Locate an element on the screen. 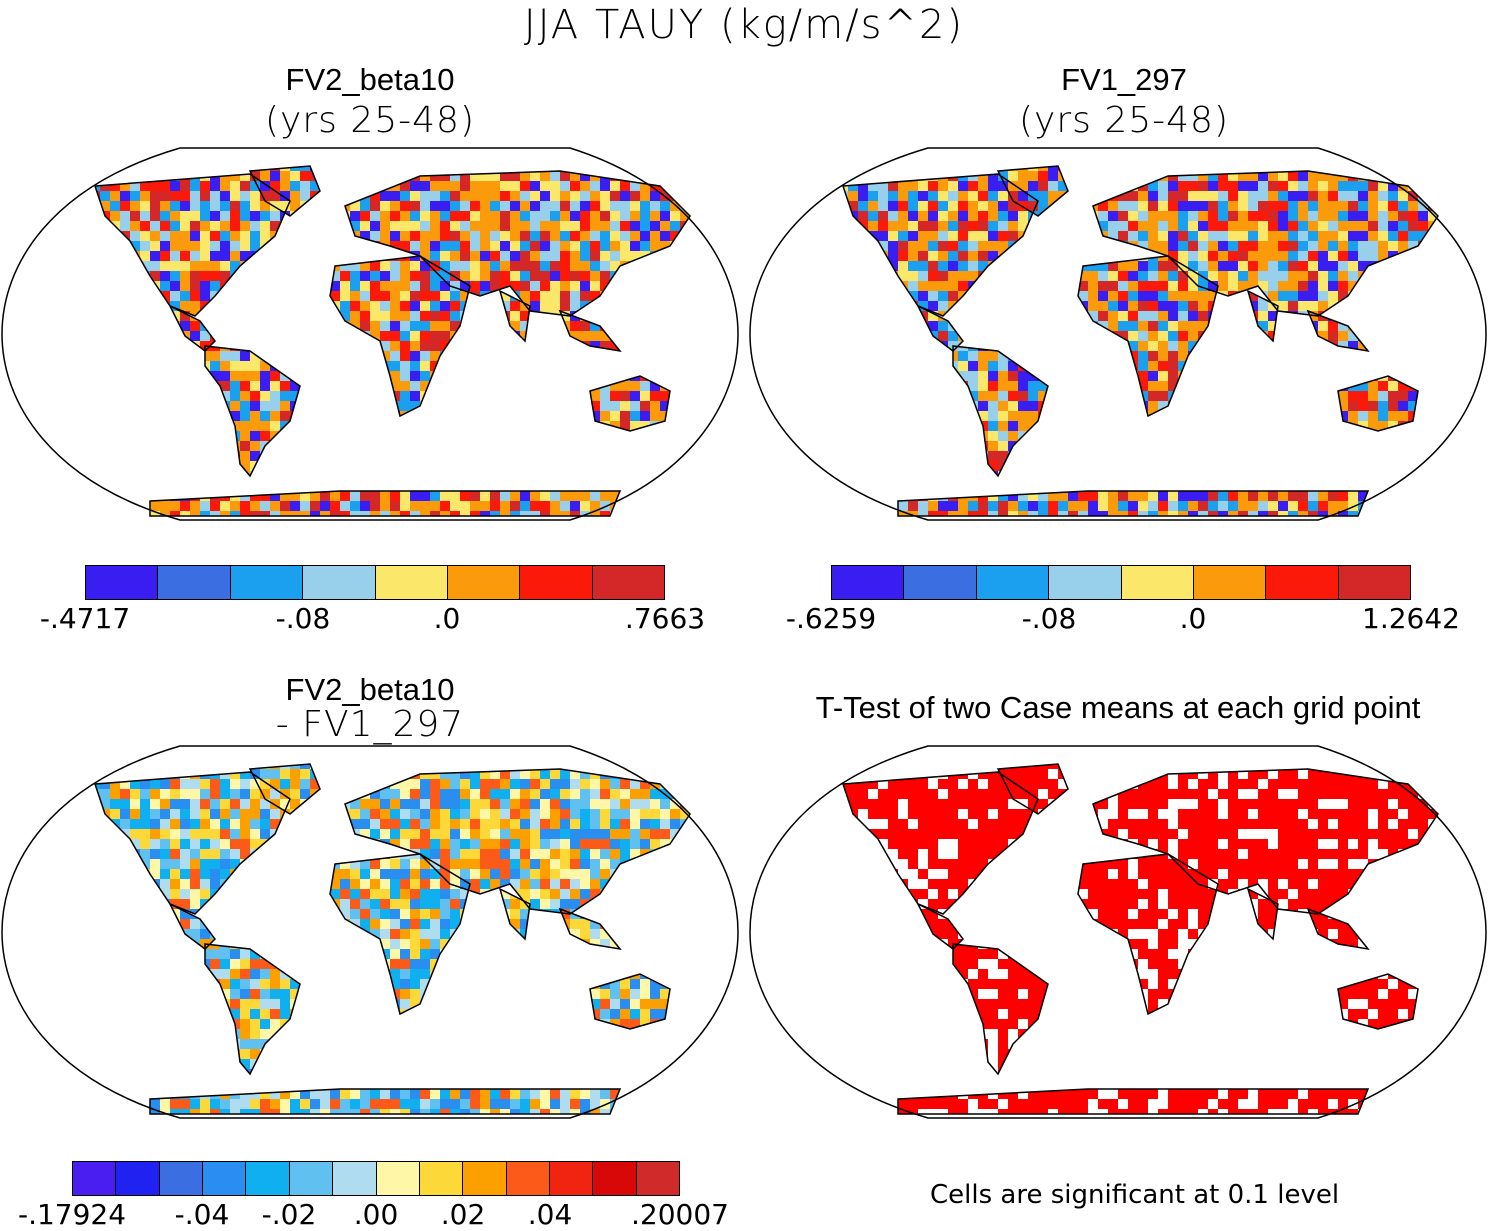  panel2-tick-label: 1.2642 is located at coordinates (1411, 618).